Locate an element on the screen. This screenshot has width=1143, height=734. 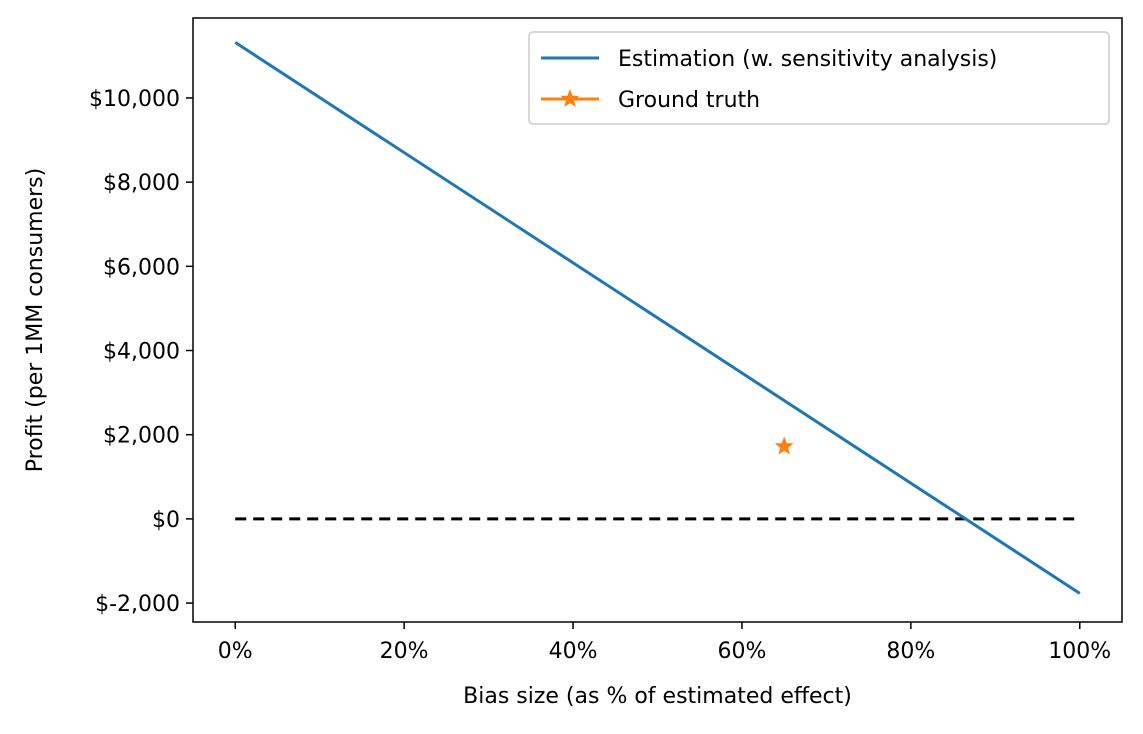
legend-box is located at coordinates (819, 78).